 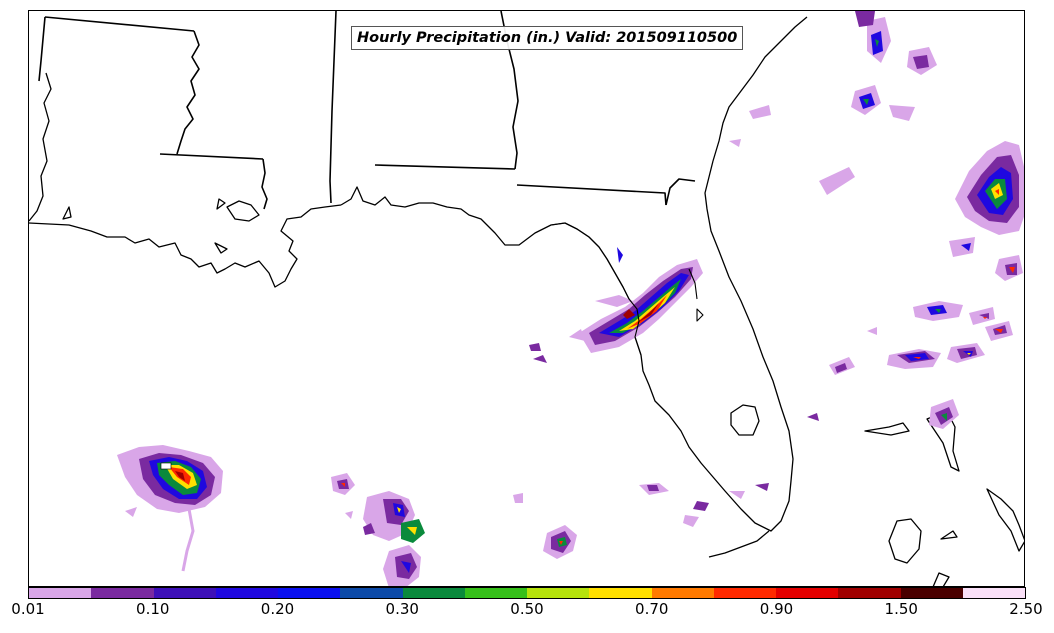 What do you see at coordinates (616, 305) in the screenshot?
I see `precip-cell-north-florida` at bounding box center [616, 305].